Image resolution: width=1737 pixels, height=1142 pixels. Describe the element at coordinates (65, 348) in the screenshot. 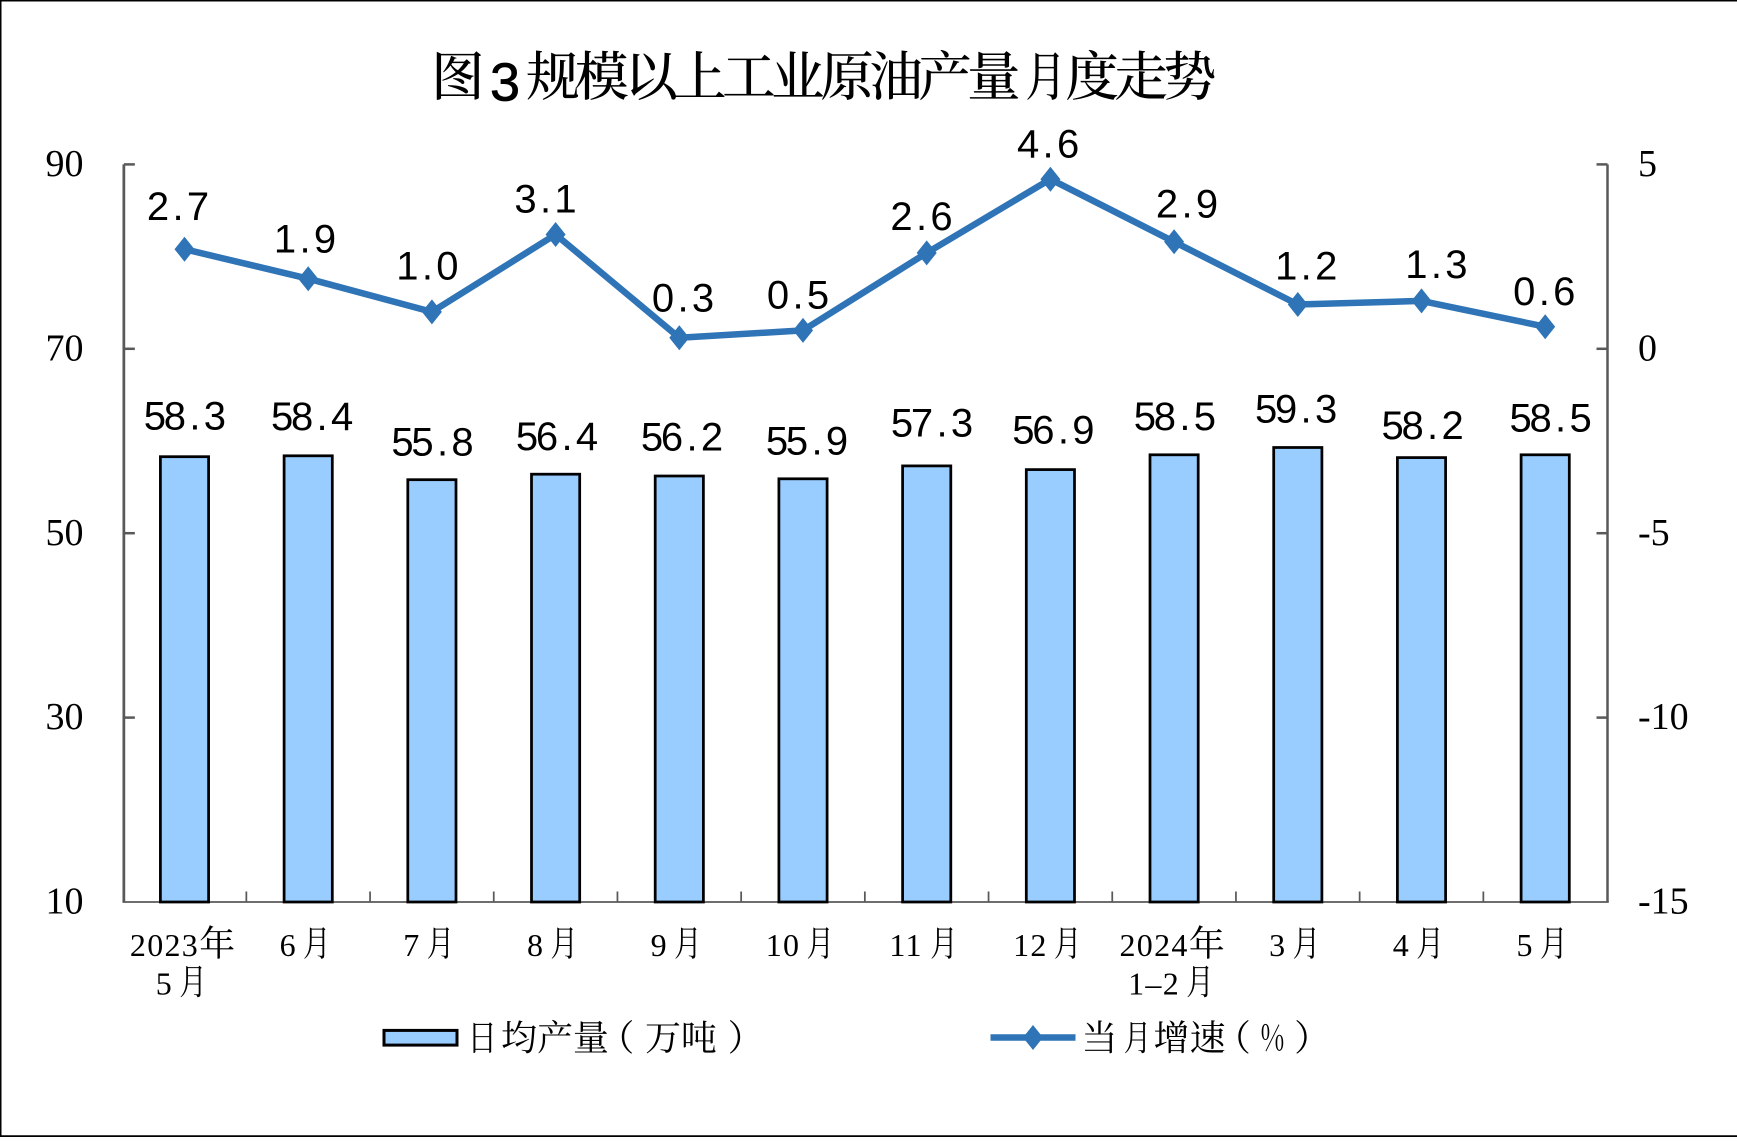

I see `svg-text: 70` at that location.